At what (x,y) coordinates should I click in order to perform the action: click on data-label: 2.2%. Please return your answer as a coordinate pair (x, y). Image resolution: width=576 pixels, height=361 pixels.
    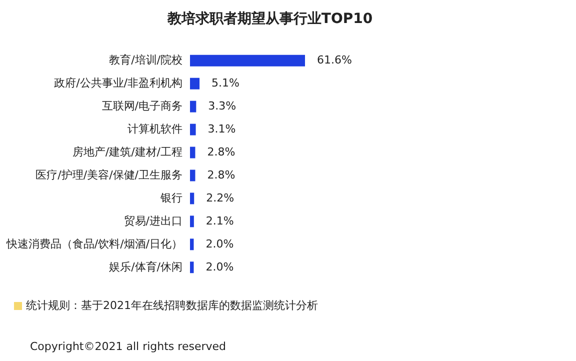
    Looking at the image, I should click on (220, 197).